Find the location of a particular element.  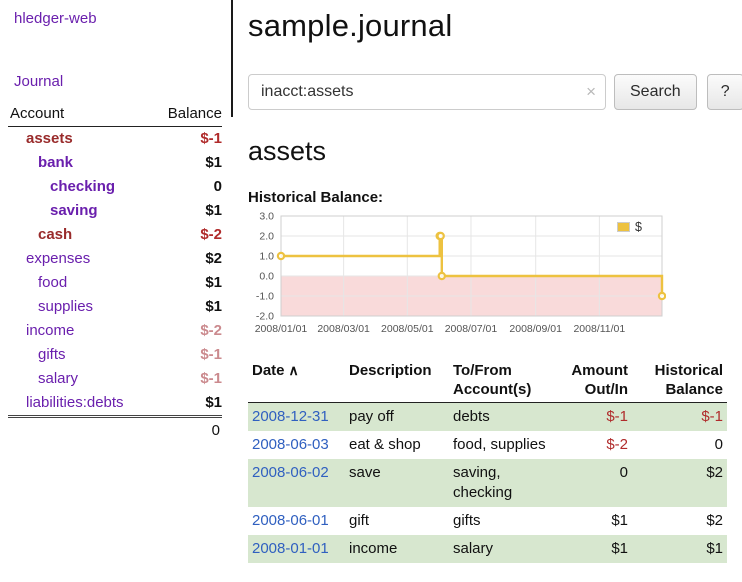

svg-text: -2.0 is located at coordinates (265, 317).